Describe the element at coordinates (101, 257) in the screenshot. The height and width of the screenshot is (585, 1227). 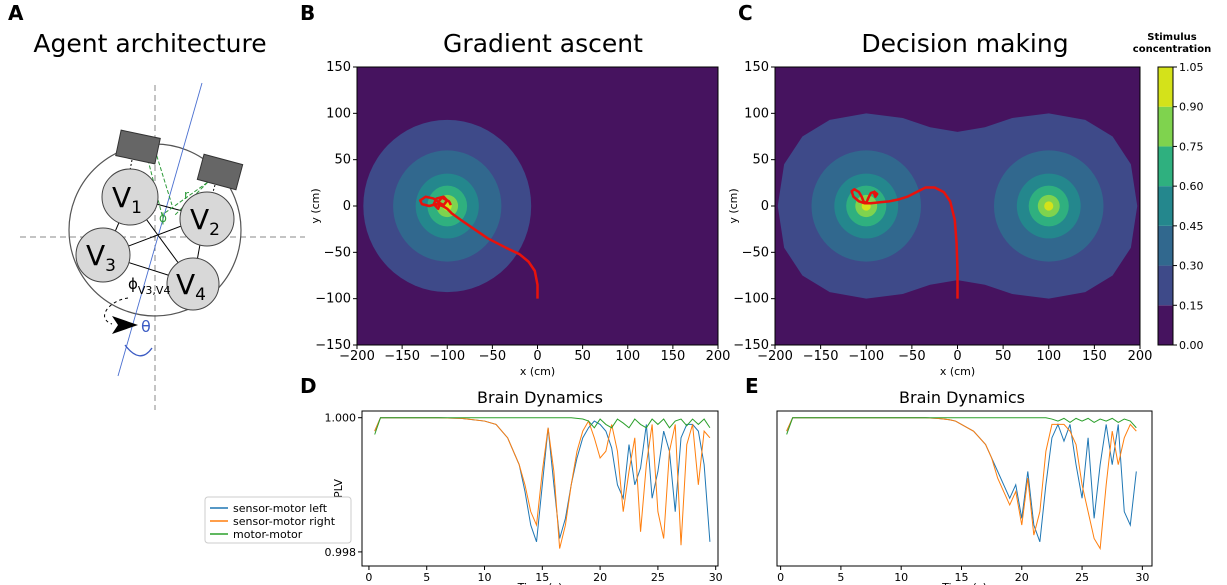
I see `node-label: V3` at that location.